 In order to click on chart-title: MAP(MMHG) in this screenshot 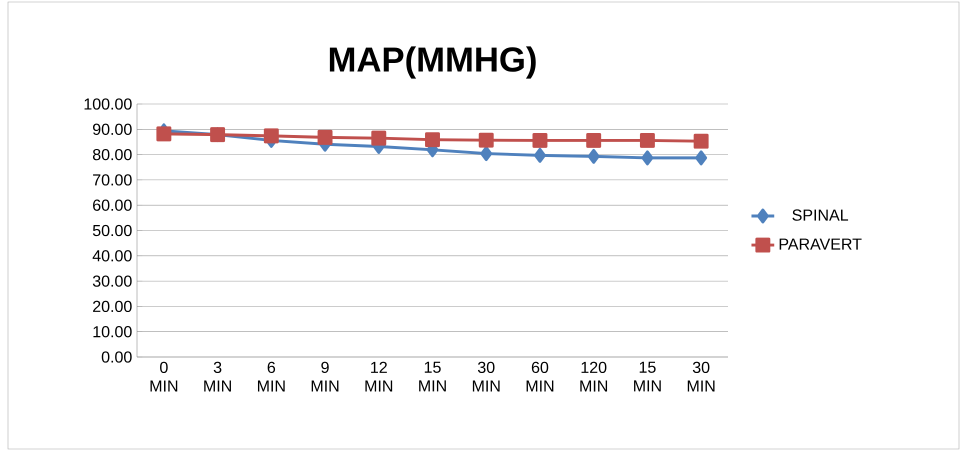, I will do `click(433, 62)`.